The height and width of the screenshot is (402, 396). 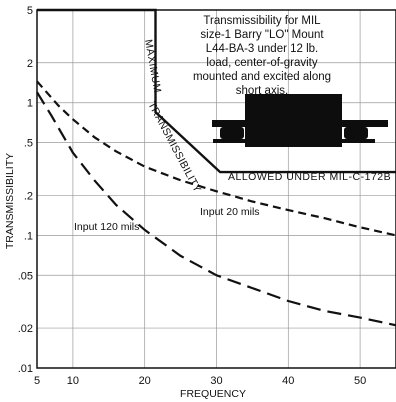 What do you see at coordinates (25, 276) in the screenshot?
I see `y-tick-label: .05` at bounding box center [25, 276].